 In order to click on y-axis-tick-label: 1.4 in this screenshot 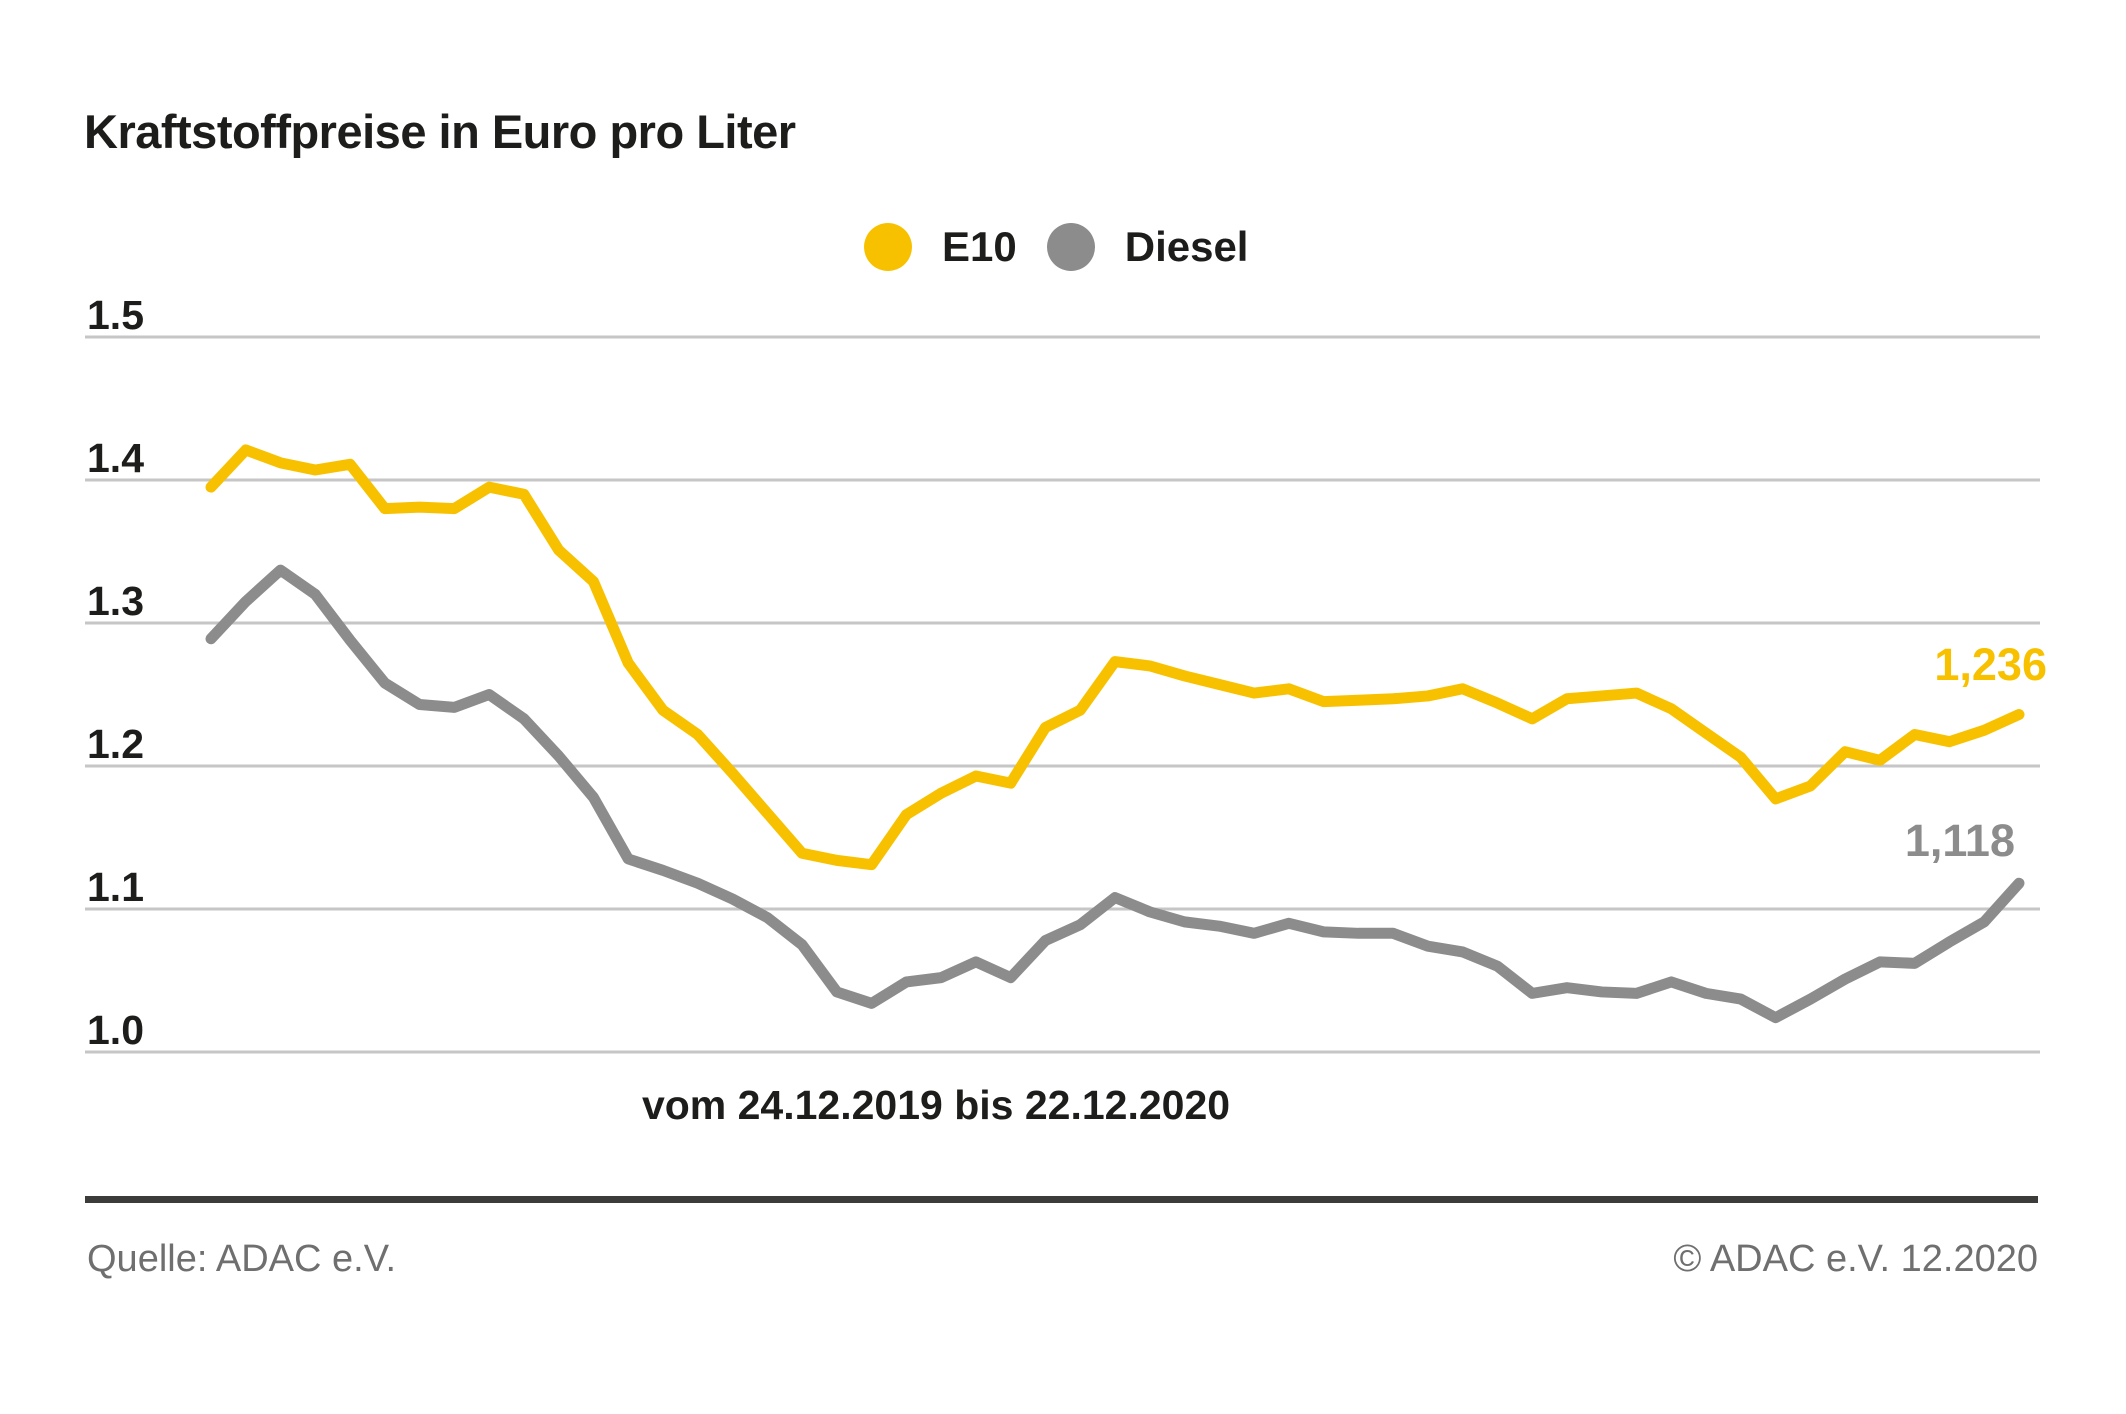, I will do `click(115, 458)`.